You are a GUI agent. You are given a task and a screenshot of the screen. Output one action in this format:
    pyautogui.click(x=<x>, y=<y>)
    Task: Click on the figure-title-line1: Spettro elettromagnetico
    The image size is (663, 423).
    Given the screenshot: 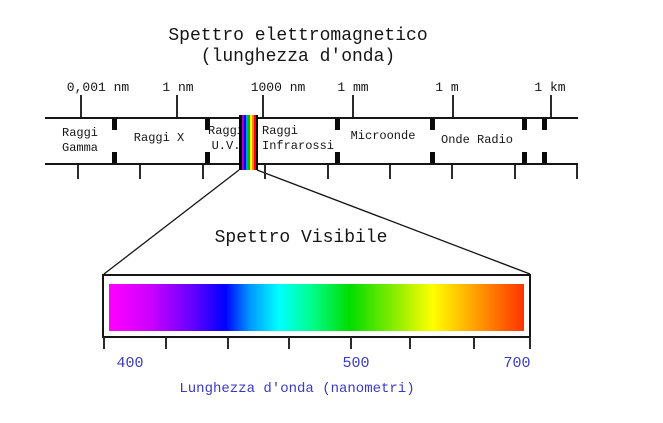 What is the action you would take?
    pyautogui.click(x=298, y=36)
    